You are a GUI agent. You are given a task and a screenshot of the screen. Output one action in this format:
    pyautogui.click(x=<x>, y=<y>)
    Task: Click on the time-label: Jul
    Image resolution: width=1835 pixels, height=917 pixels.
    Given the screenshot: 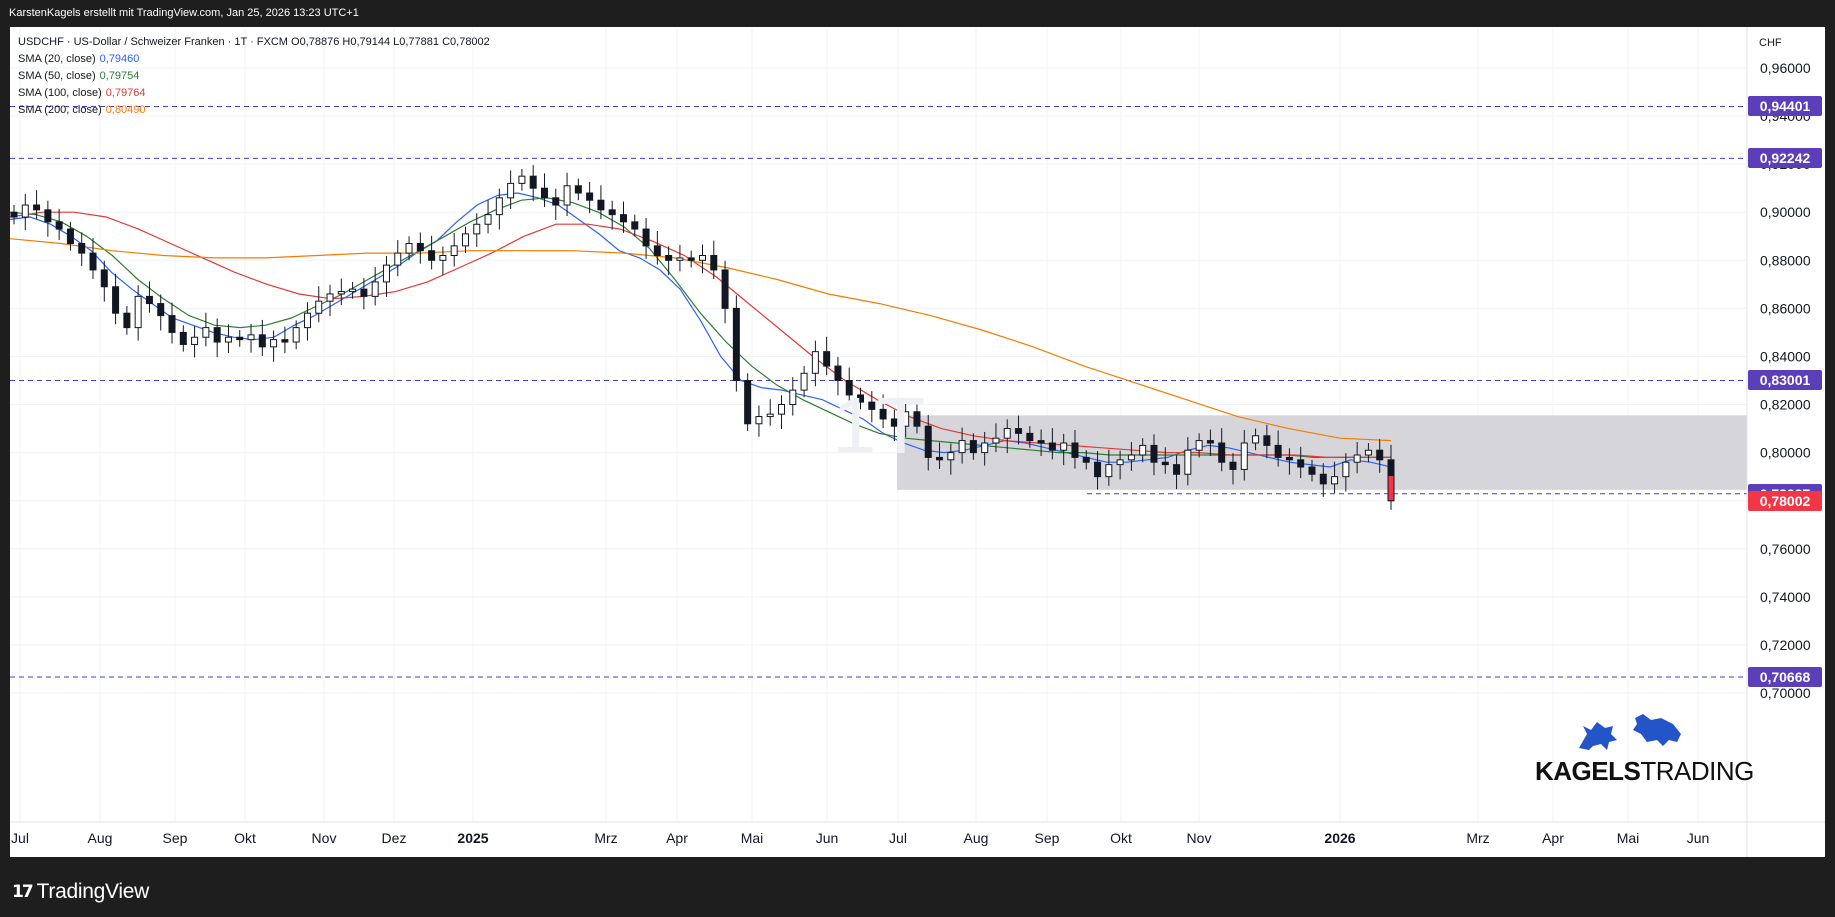 What is the action you would take?
    pyautogui.click(x=20, y=838)
    